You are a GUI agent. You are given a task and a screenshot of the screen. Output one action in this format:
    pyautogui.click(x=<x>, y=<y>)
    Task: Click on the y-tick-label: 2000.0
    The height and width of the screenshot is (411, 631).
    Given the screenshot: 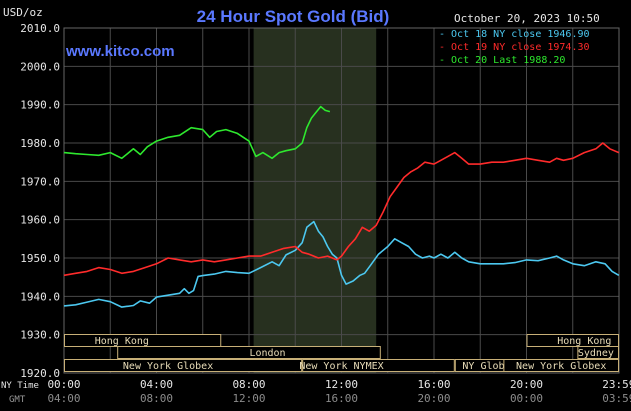 What is the action you would take?
    pyautogui.click(x=40, y=66)
    